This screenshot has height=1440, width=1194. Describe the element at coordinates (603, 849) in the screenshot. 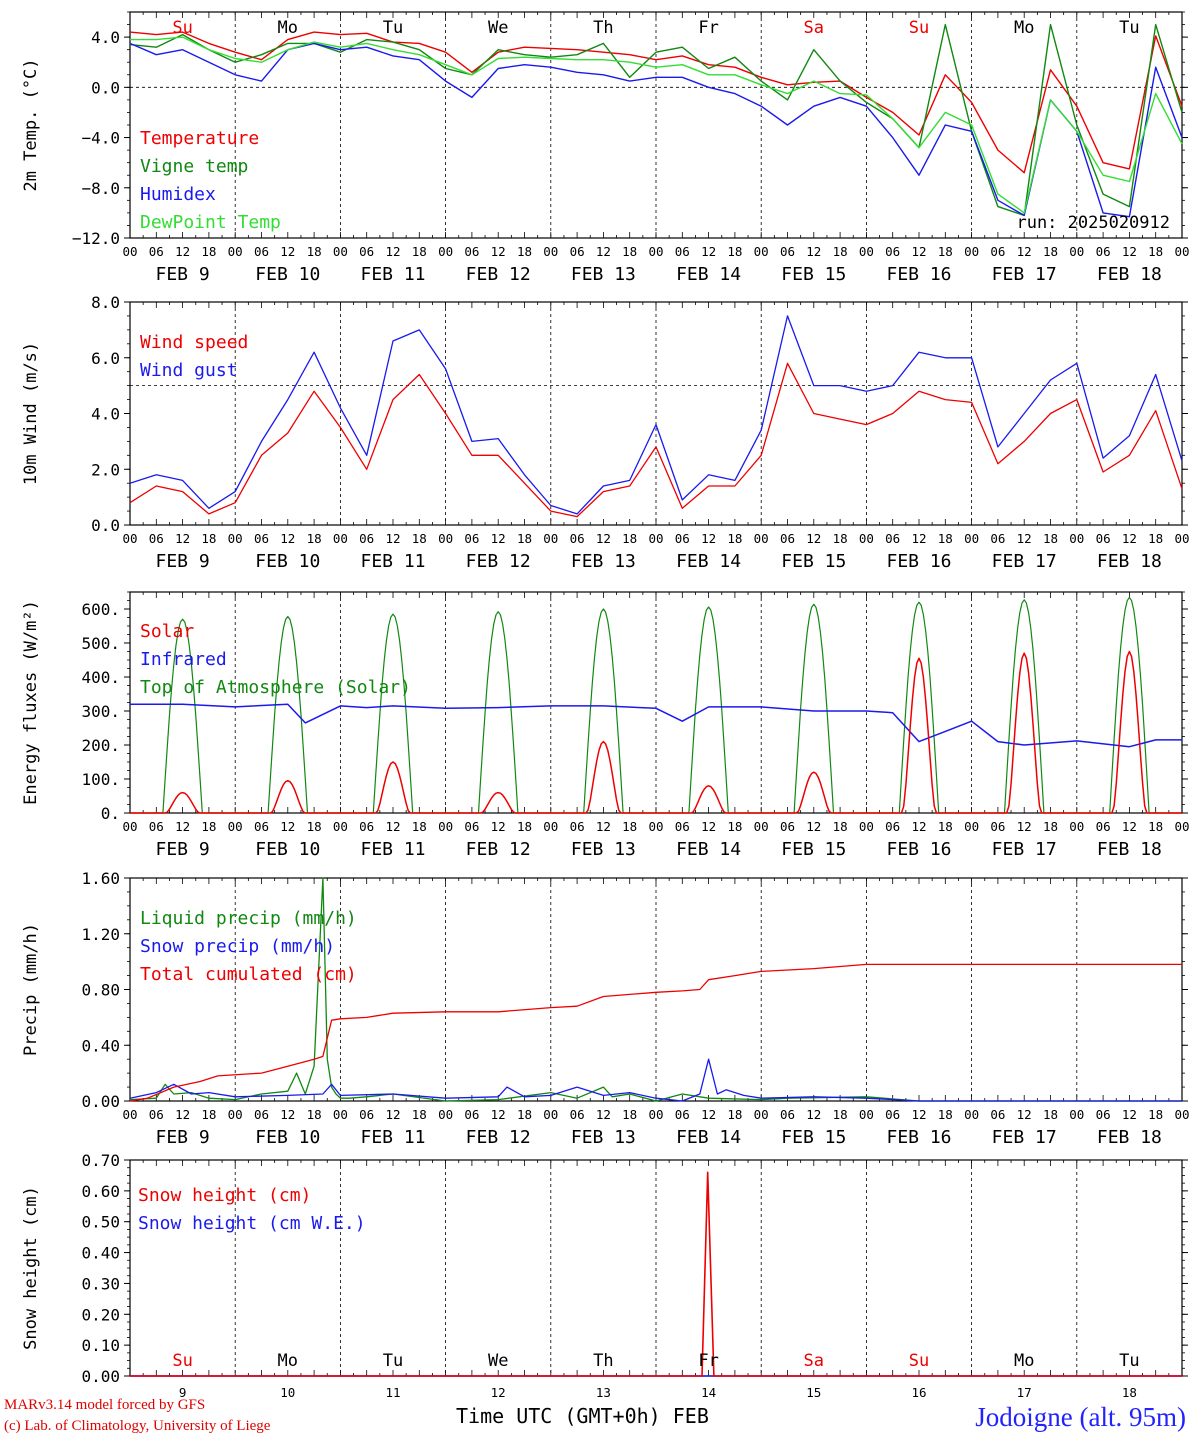

I see `x-date-label: FEB 13` at that location.